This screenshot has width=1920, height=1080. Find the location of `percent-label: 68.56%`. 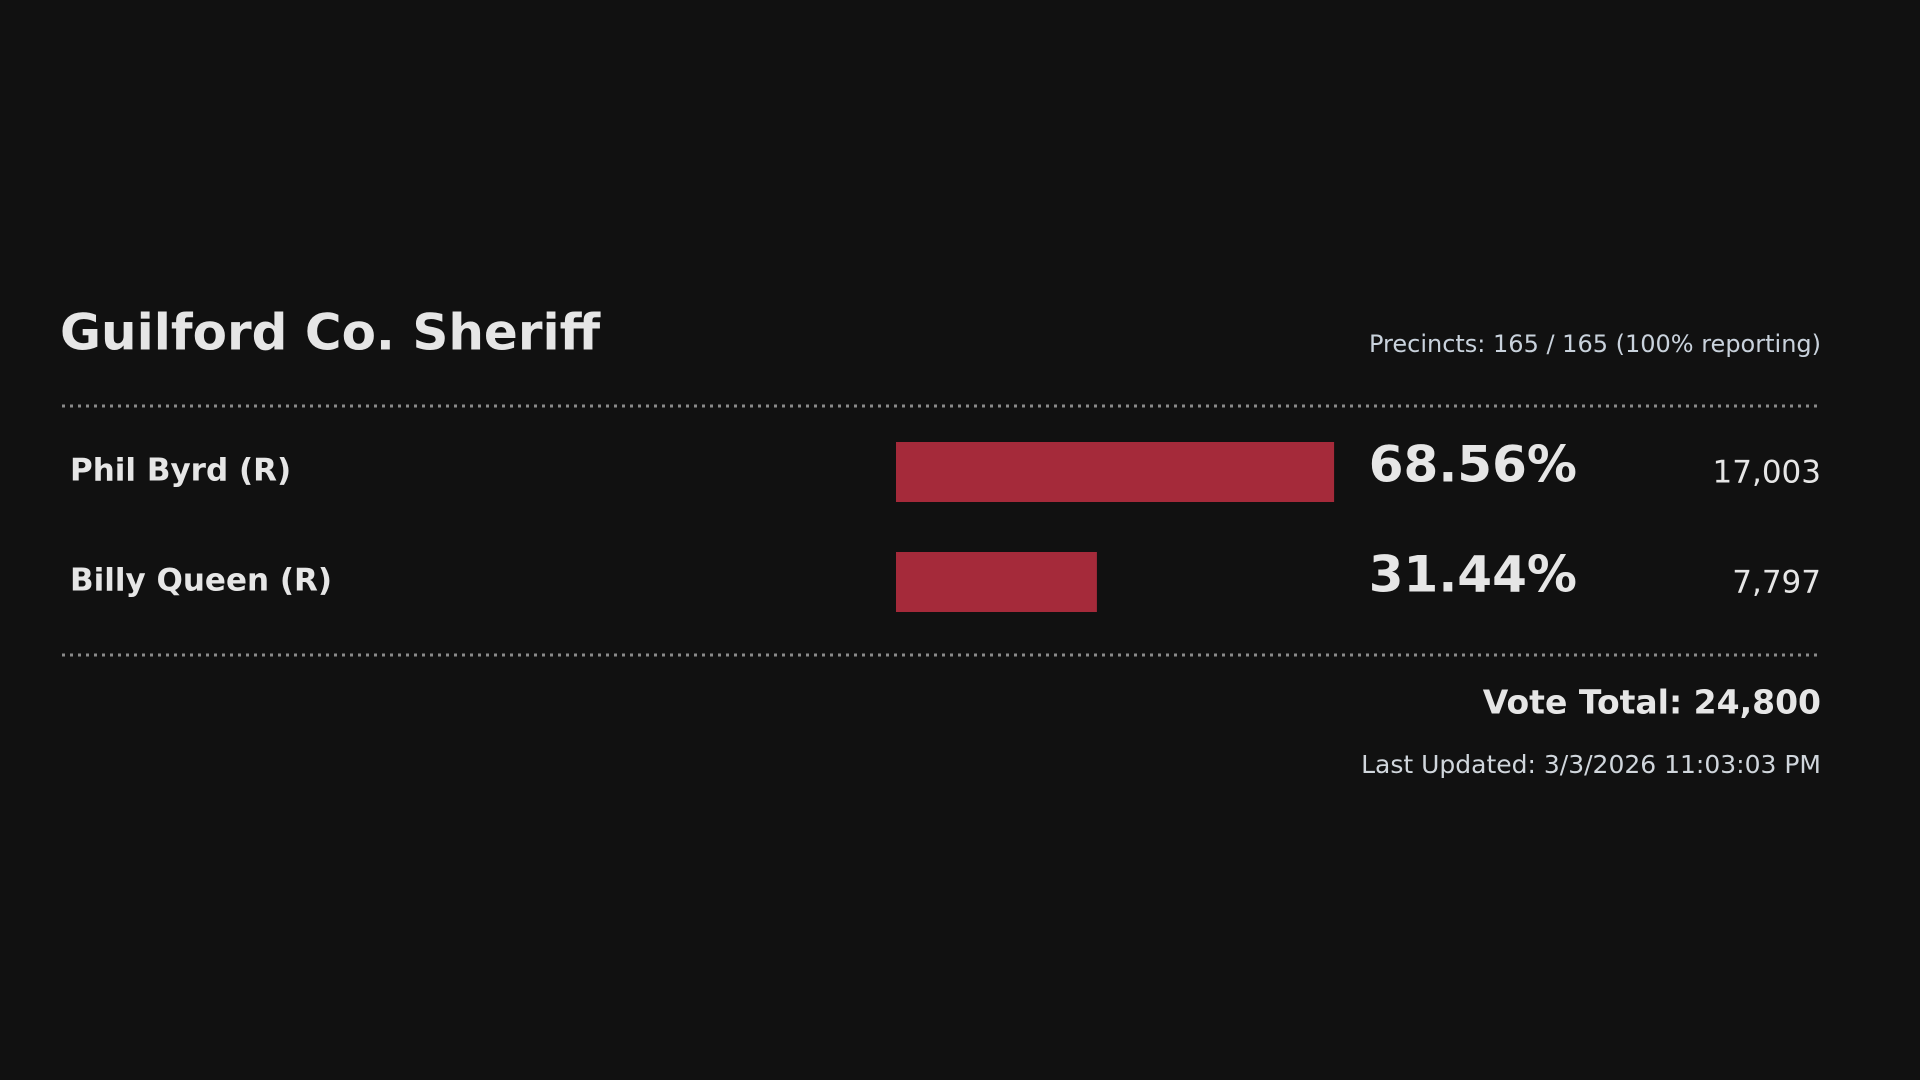

percent-label: 68.56% is located at coordinates (1473, 465).